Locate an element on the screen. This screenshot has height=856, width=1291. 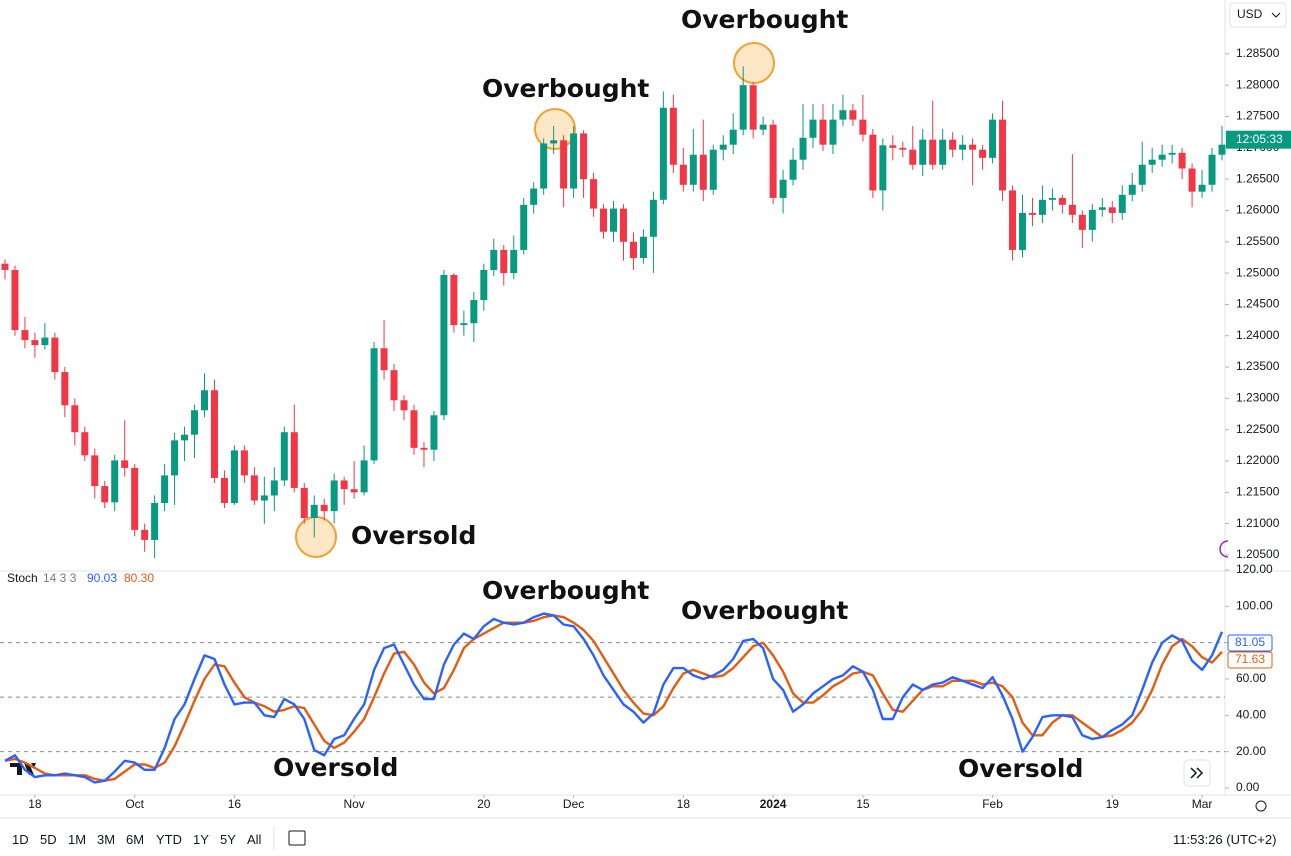
y-tick-label: 1.21500 is located at coordinates (1258, 492).